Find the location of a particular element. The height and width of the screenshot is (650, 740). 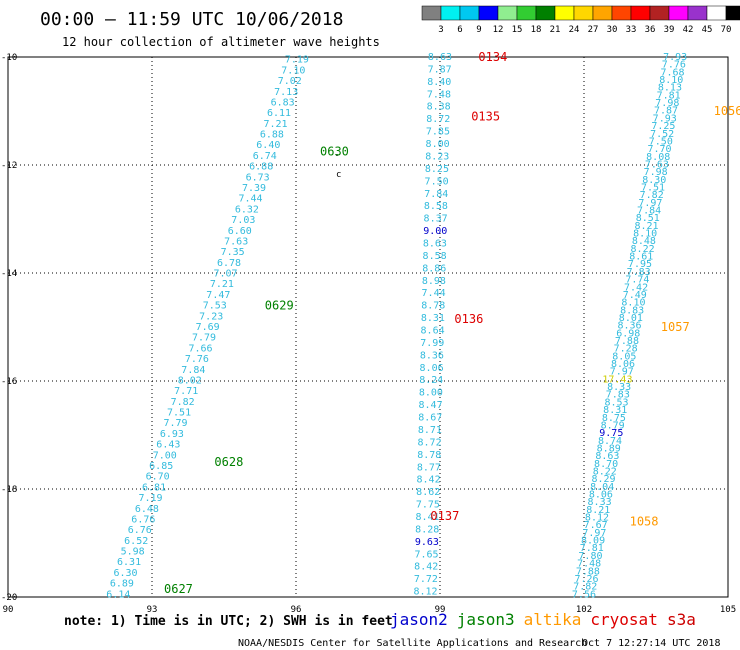

wave-height-value: 7.71 is located at coordinates (186, 391).